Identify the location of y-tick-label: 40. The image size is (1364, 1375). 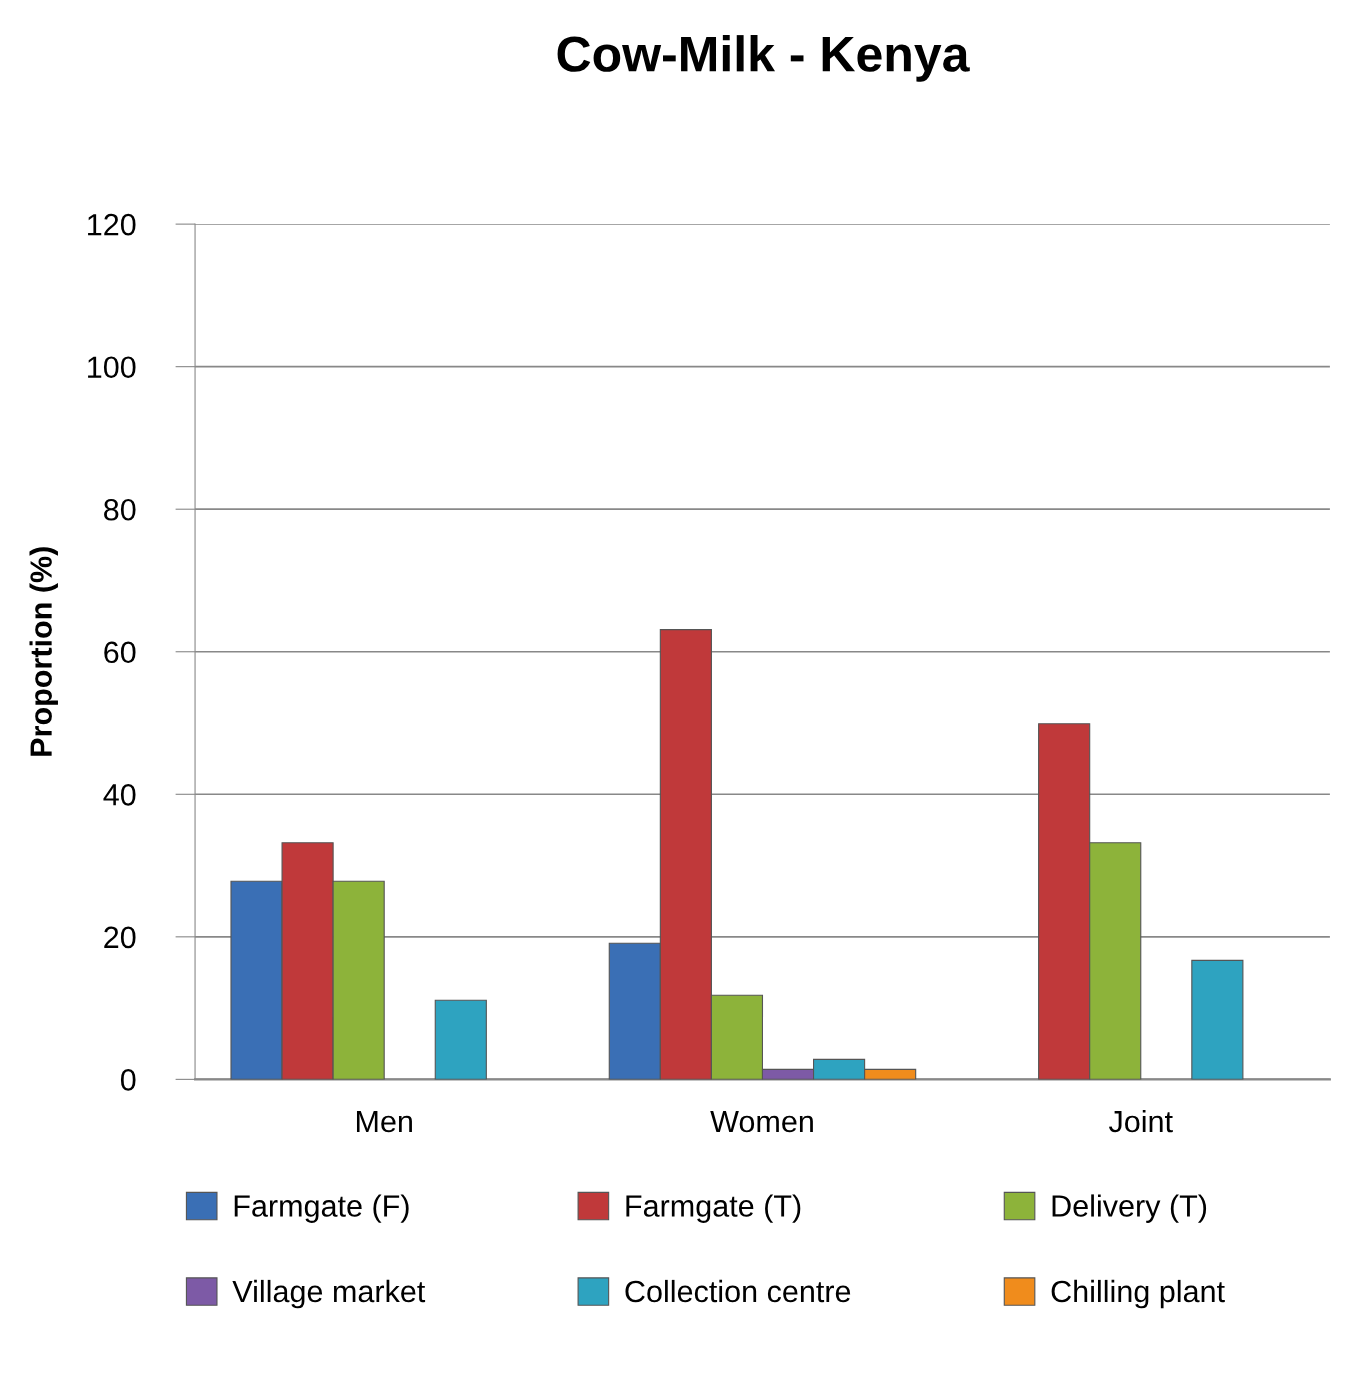
(119, 795).